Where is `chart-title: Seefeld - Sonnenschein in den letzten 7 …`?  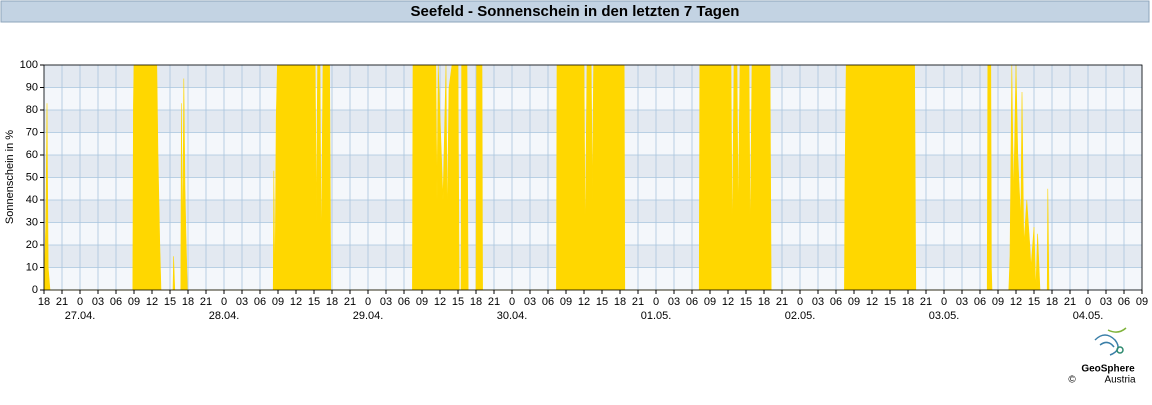
chart-title: Seefeld - Sonnenschein in den letzten 7 … is located at coordinates (575, 11).